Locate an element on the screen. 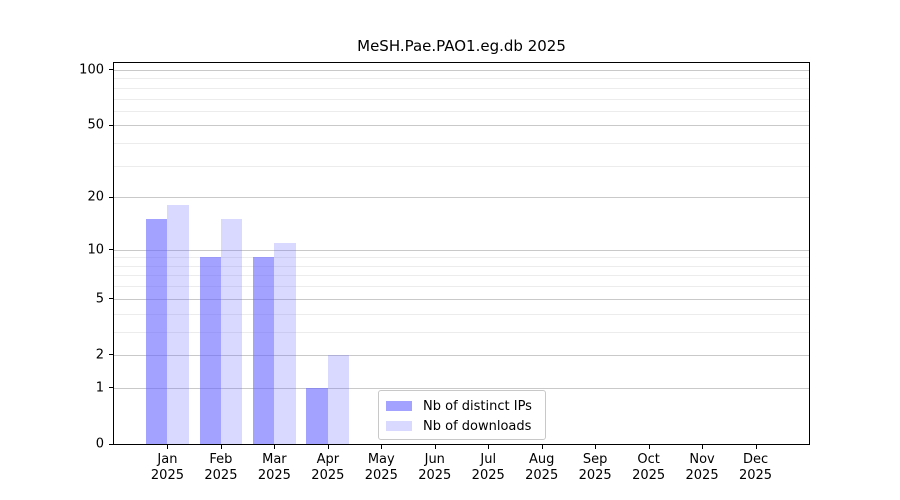 This screenshot has width=900, height=500. x-tick-label: Apr 2025 is located at coordinates (328, 468).